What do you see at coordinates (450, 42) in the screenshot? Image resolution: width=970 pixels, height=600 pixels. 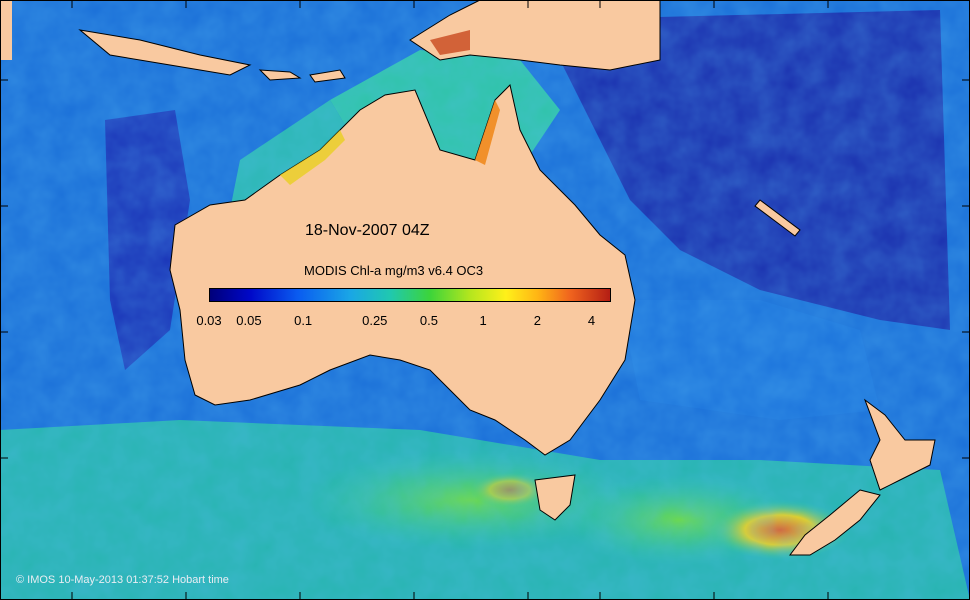 I see `png-coast-bloom` at bounding box center [450, 42].